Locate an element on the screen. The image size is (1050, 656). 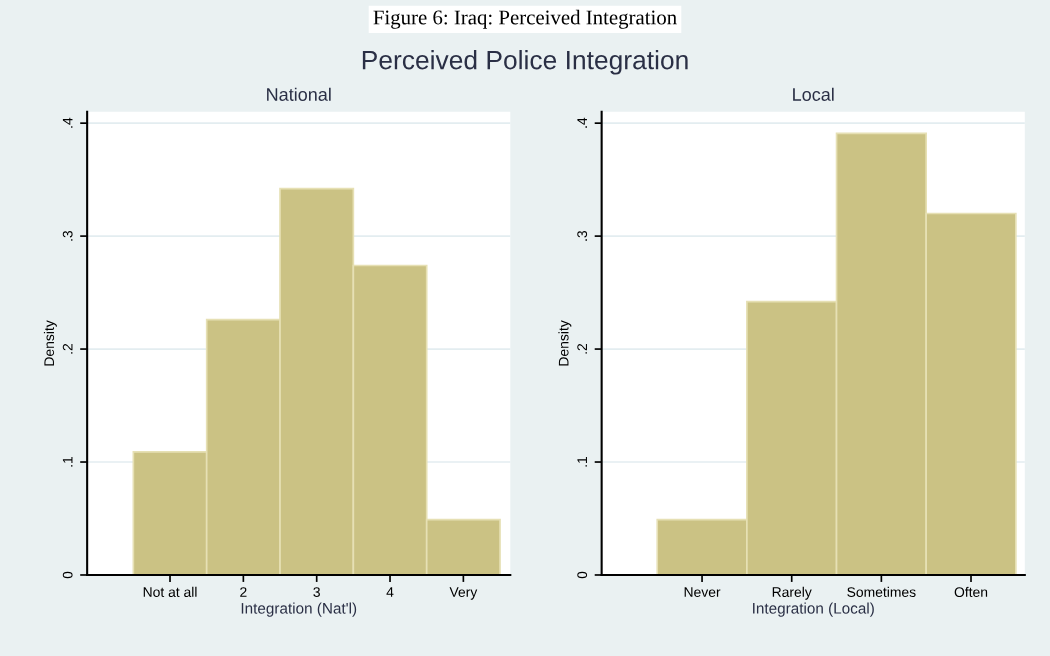
x-tick-label: Rarely is located at coordinates (792, 593).